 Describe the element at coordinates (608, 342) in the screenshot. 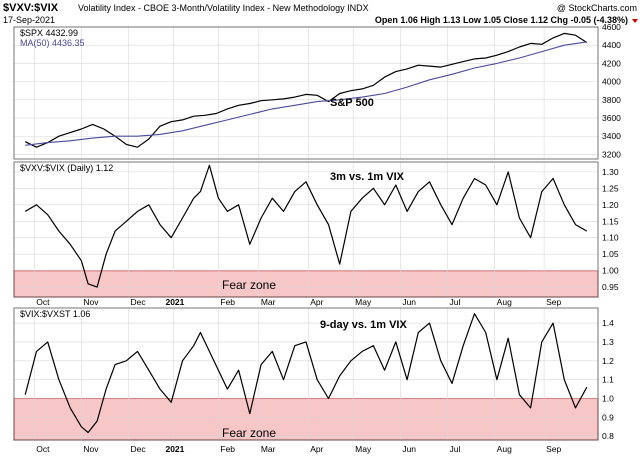

I see `y-tick-label: 1.3` at that location.